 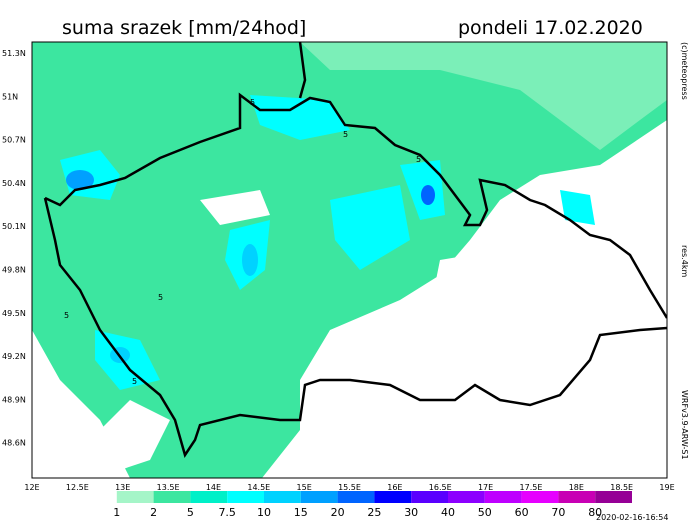 What do you see at coordinates (227, 512) in the screenshot?
I see `legend-label: 7.5` at bounding box center [227, 512].